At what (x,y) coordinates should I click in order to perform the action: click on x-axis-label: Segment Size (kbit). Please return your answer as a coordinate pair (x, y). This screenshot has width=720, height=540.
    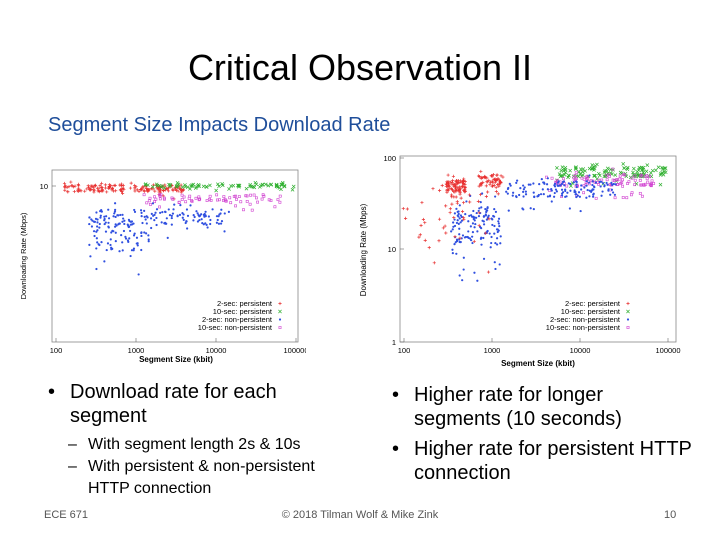
    Looking at the image, I should click on (176, 359).